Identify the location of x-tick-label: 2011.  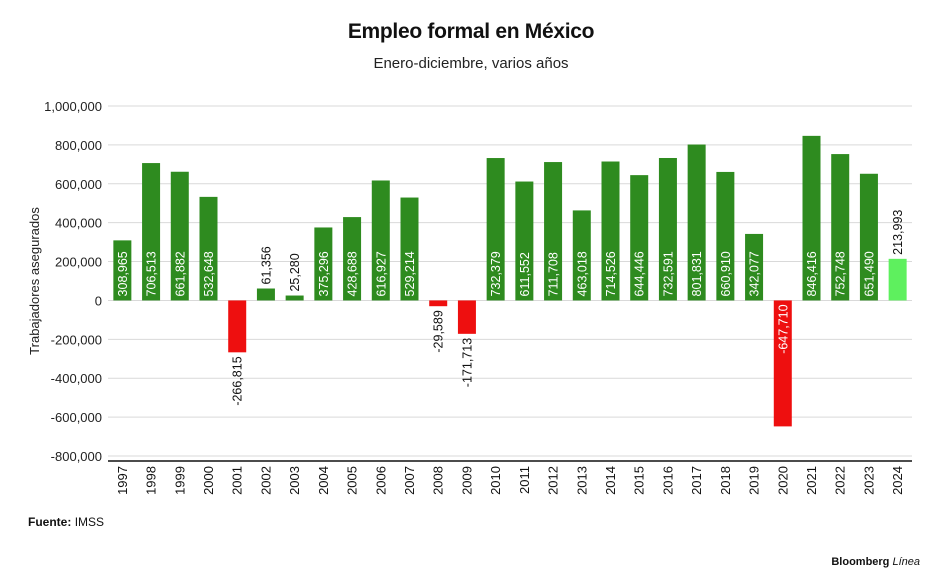
(524, 480).